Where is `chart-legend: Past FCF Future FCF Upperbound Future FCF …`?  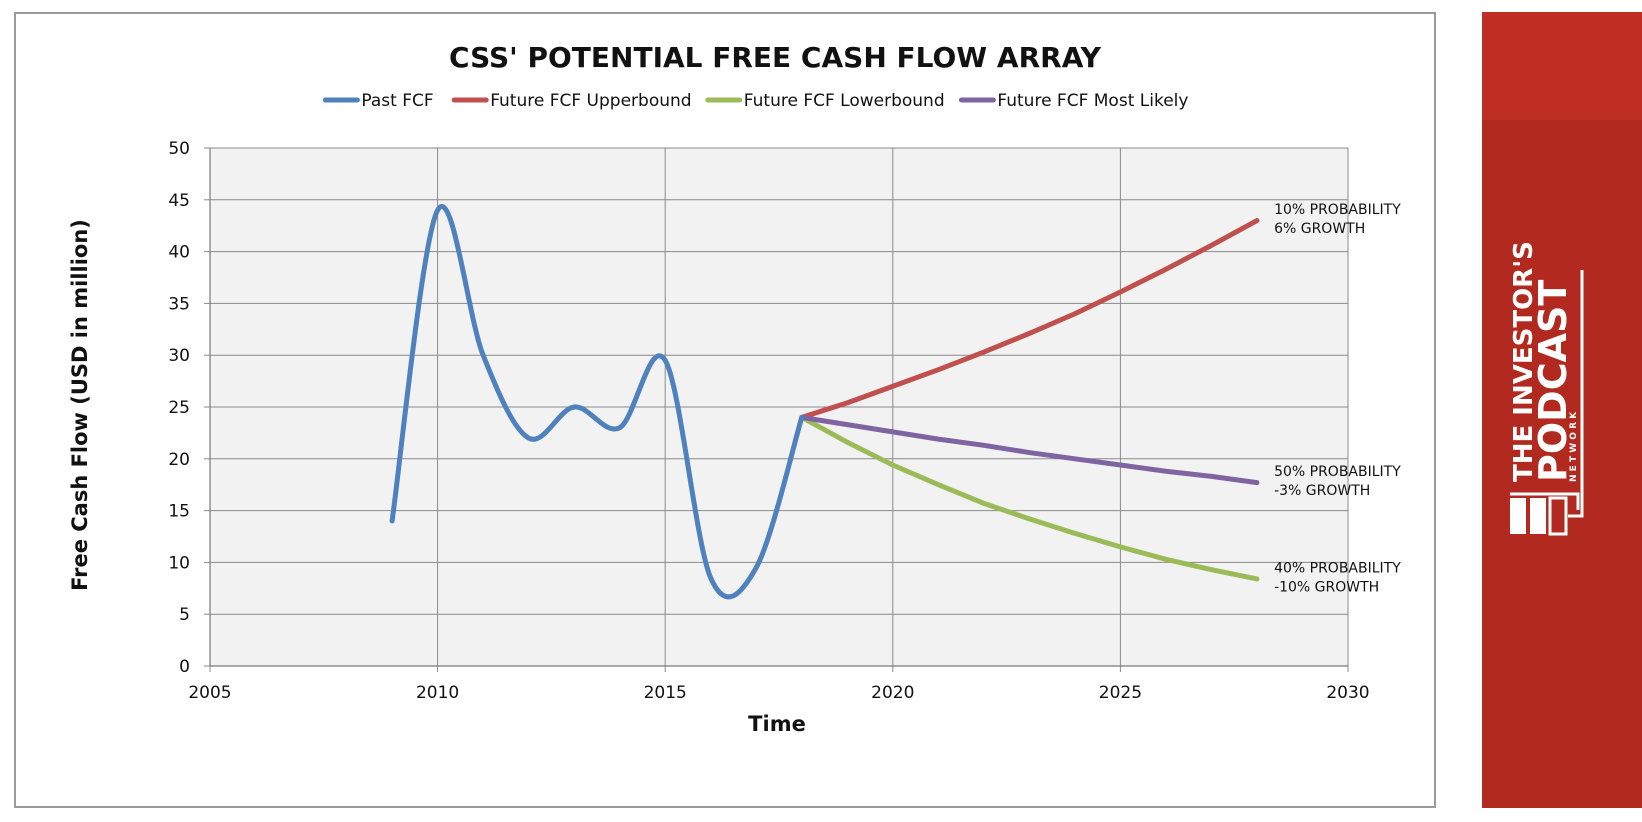 chart-legend: Past FCF Future FCF Upperbound Future FCF … is located at coordinates (755, 101).